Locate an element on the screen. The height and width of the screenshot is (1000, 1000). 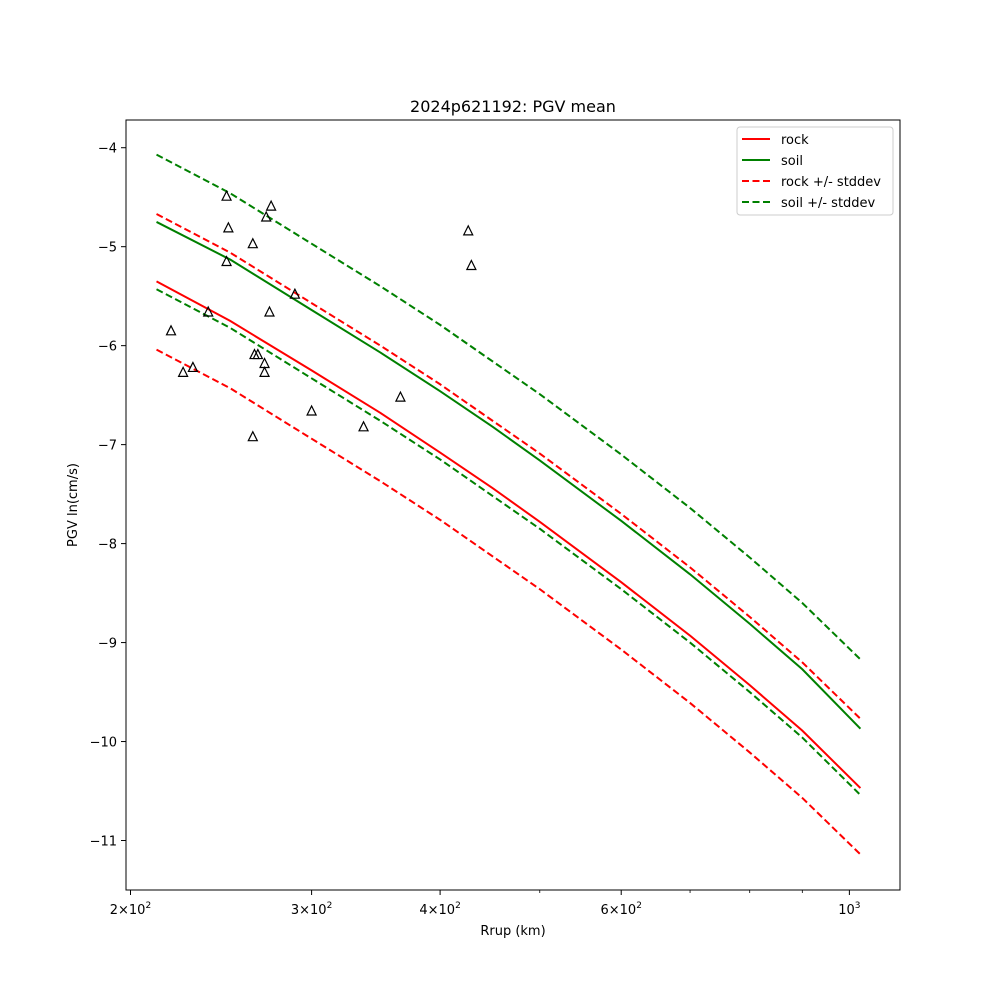
y-tick-label: −8 is located at coordinates (107, 545).